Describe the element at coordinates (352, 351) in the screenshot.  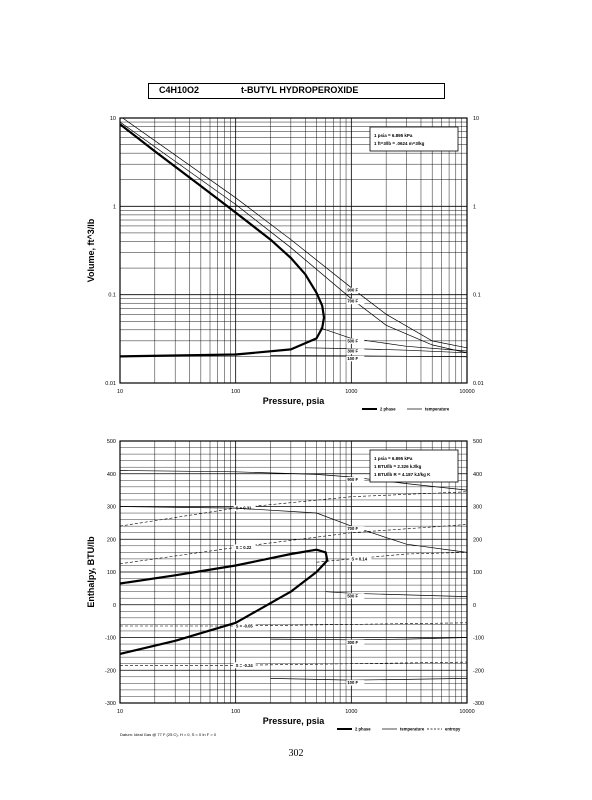
I see `chart1-isotherm-label: 300 F` at that location.